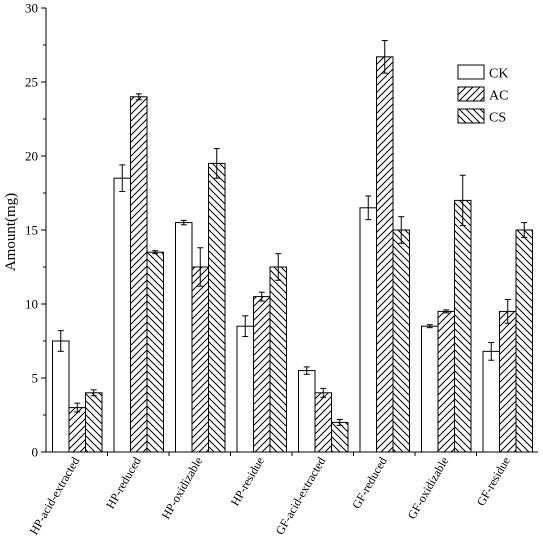 Image resolution: width=543 pixels, height=550 pixels. I want to click on x-category-label: GF-acid-extracted, so click(301, 496).